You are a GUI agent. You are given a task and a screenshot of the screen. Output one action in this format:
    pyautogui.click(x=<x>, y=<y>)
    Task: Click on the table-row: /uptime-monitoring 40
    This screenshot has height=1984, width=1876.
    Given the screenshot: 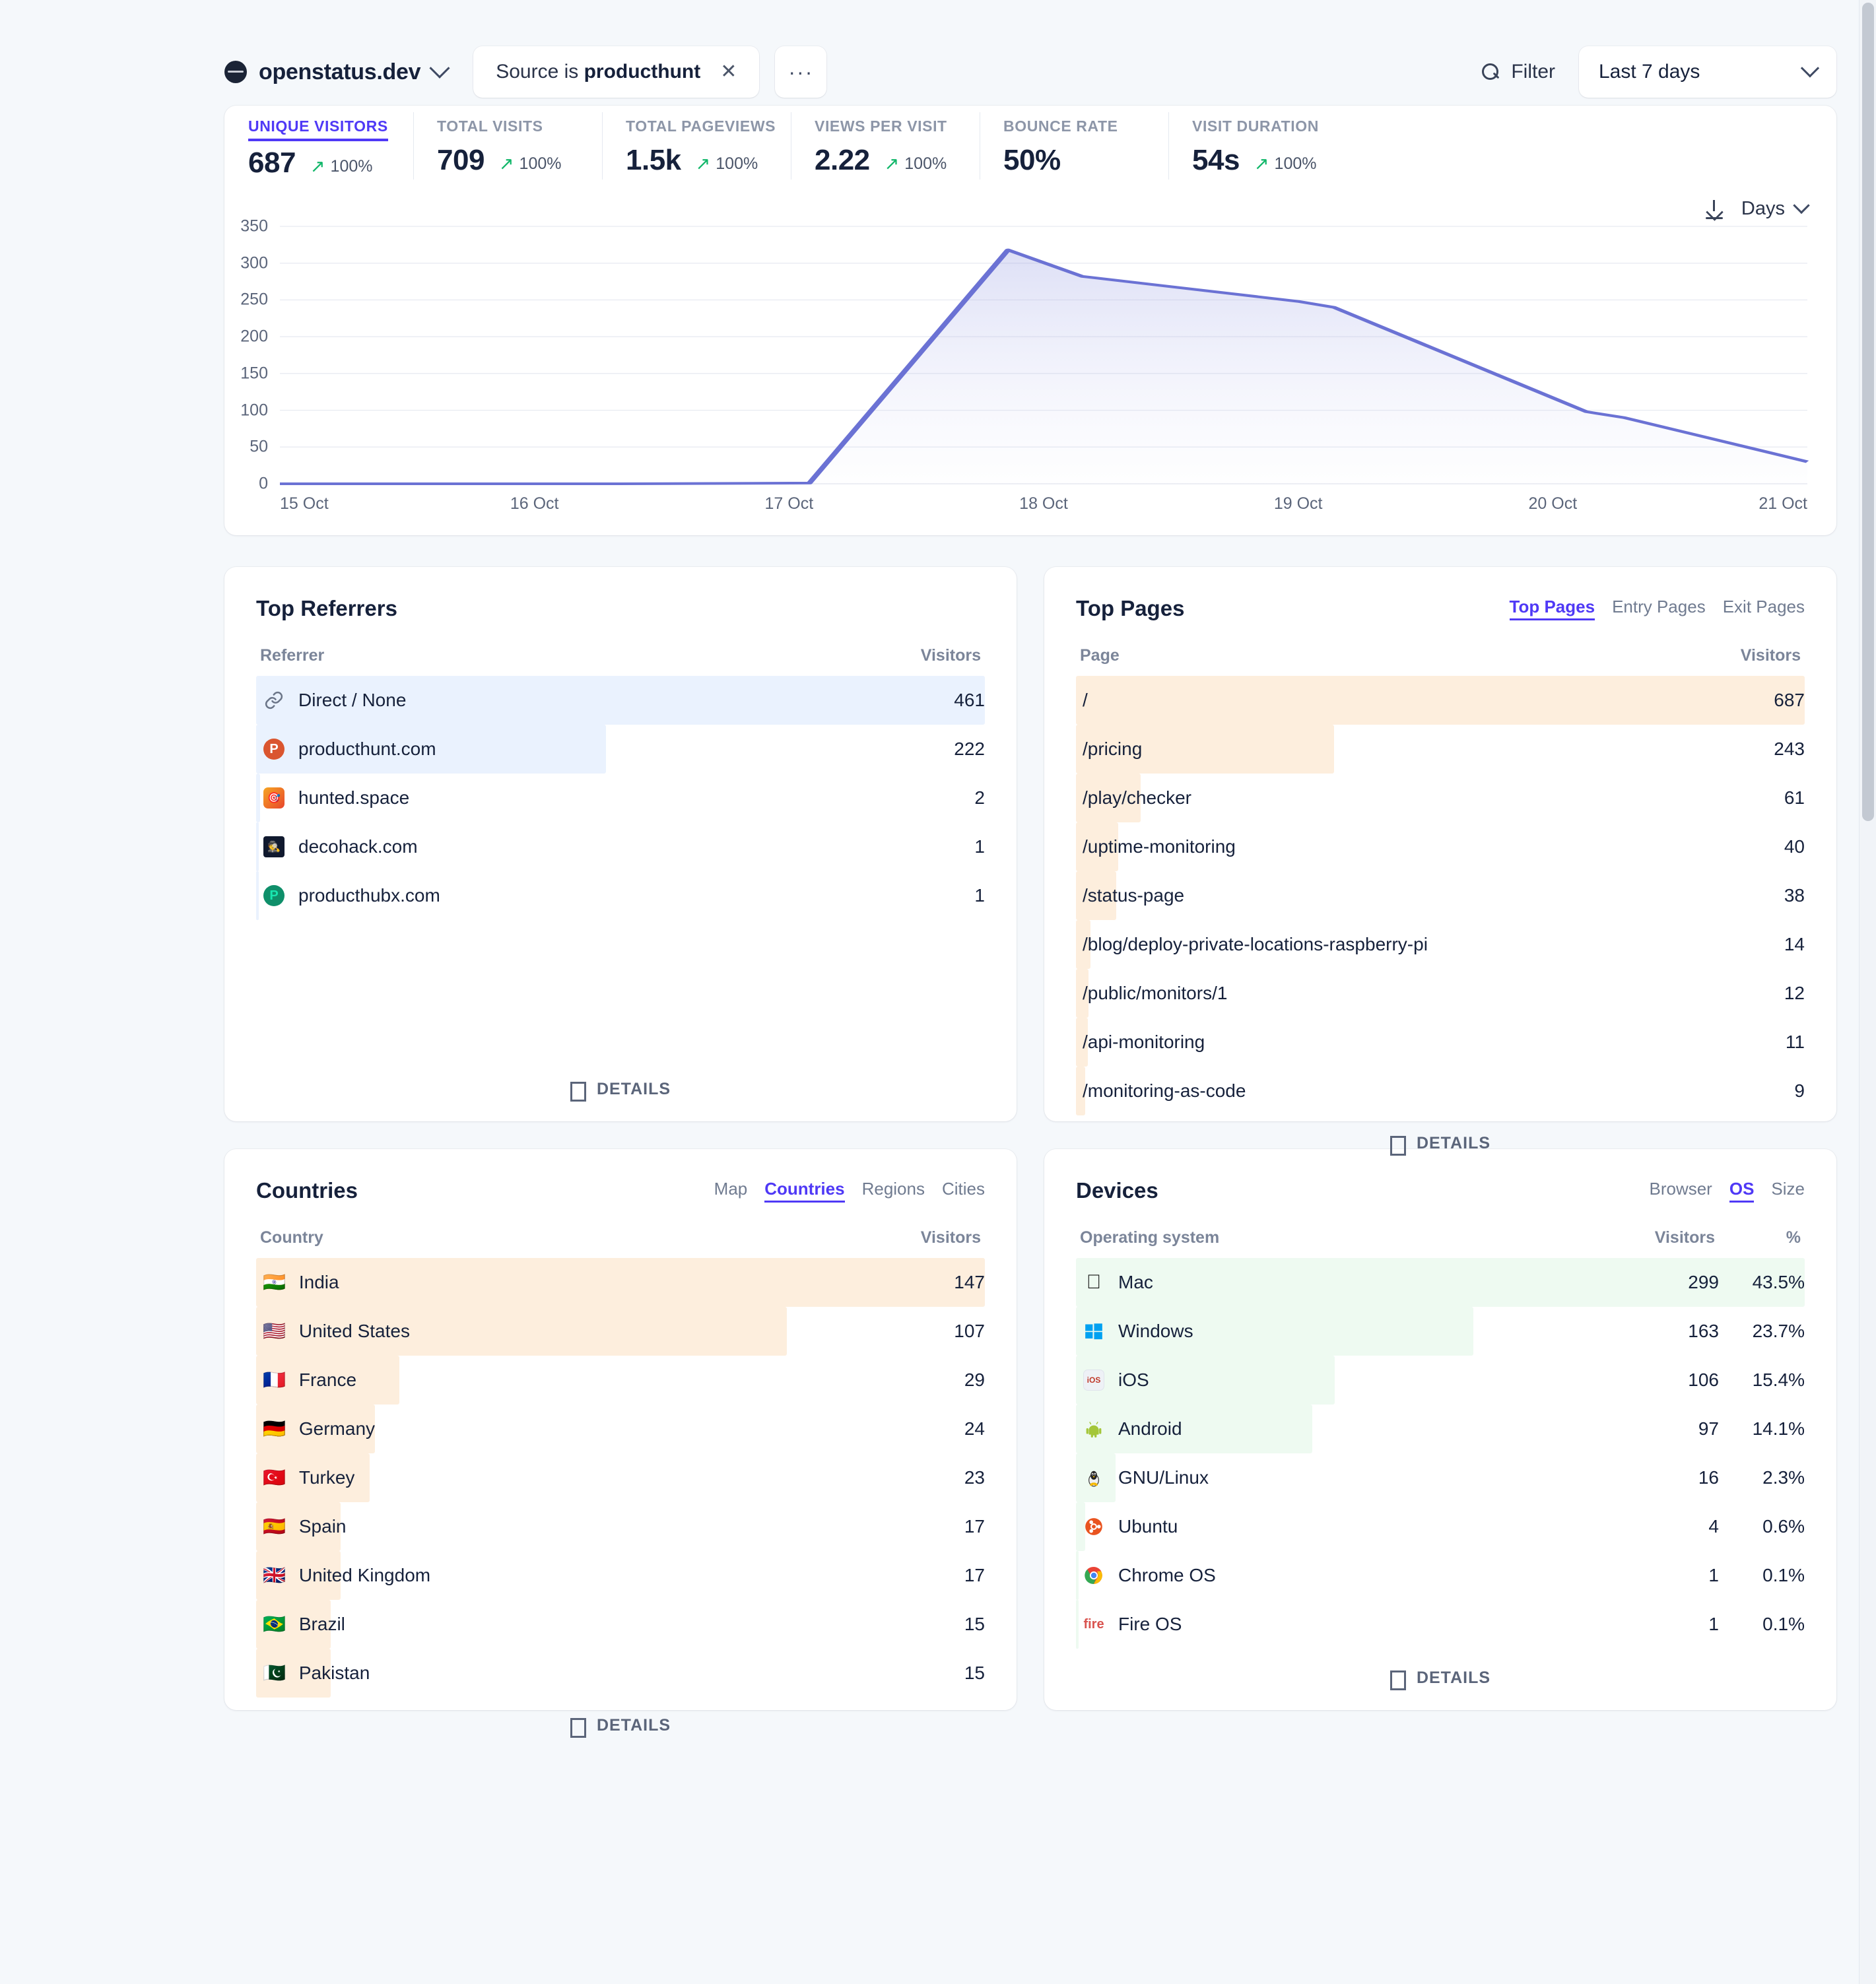 What is the action you would take?
    pyautogui.click(x=1440, y=846)
    